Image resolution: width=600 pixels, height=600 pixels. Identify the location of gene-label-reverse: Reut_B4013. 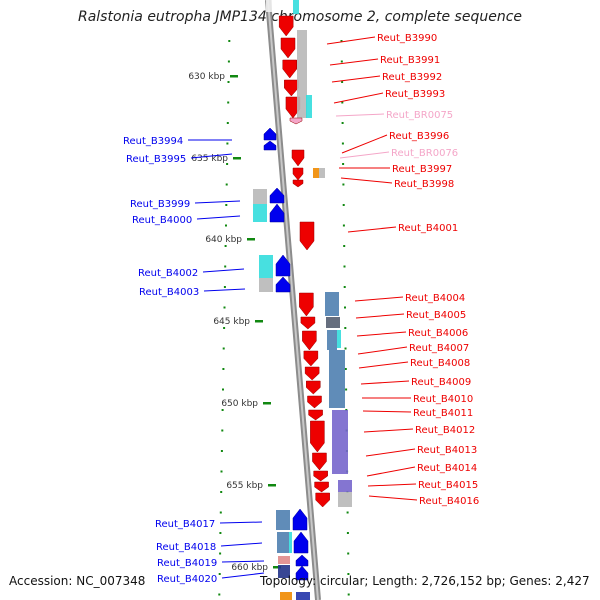
(447, 450).